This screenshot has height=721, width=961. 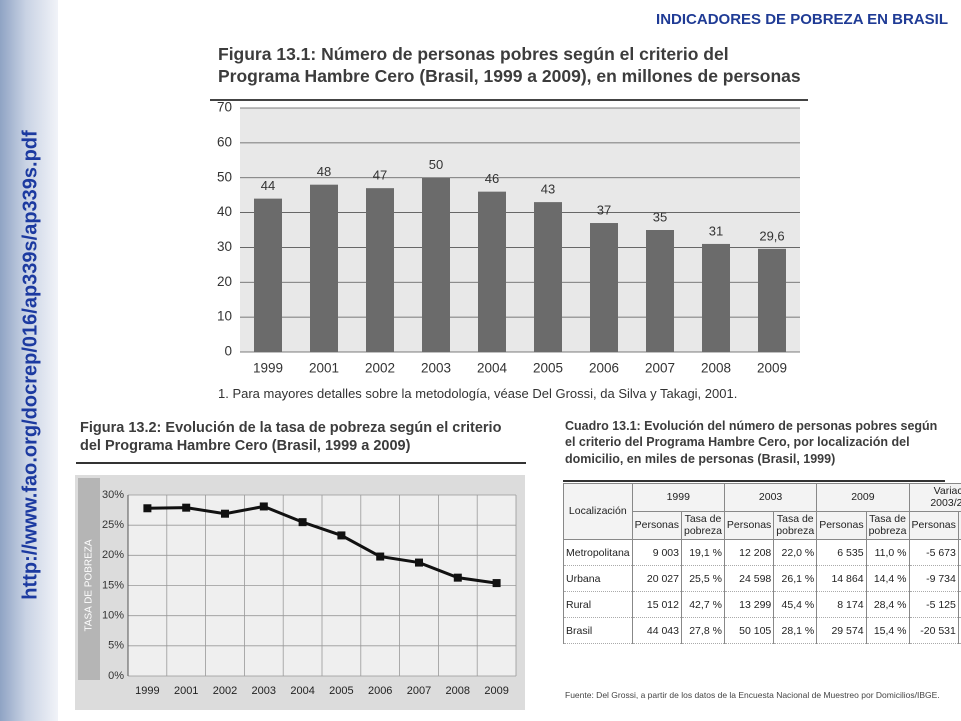 What do you see at coordinates (702, 553) in the screenshot?
I see `table-cell: 19,1 %` at bounding box center [702, 553].